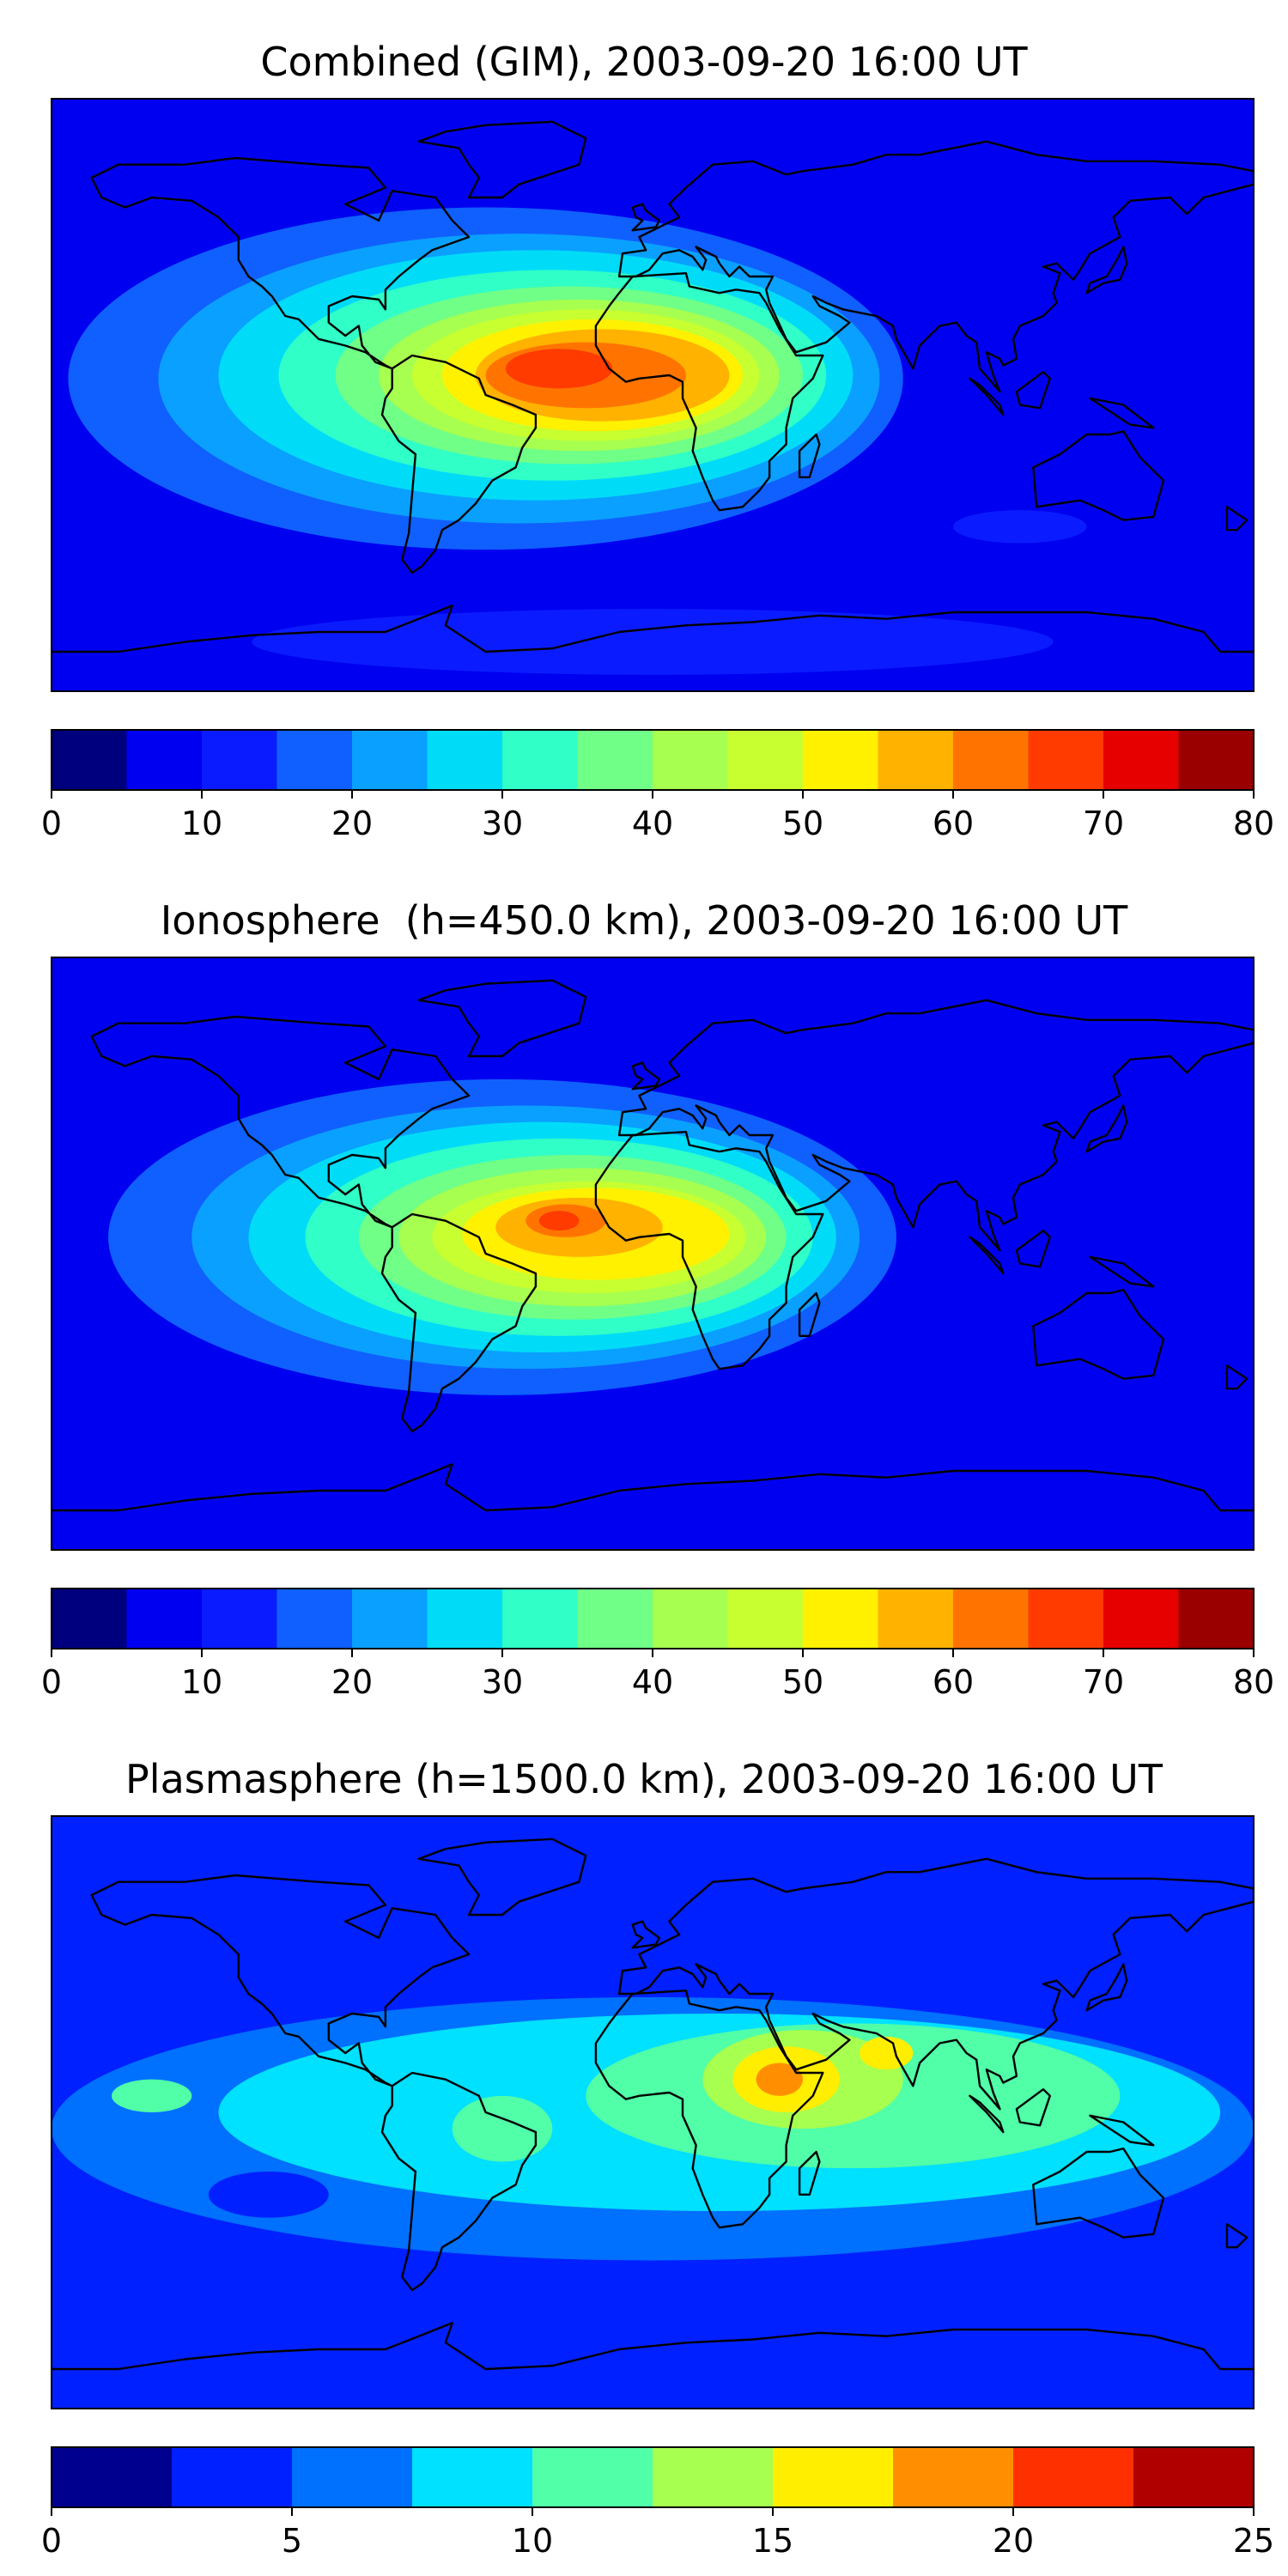 This screenshot has width=1288, height=2576. I want to click on chart-title: Combined (GIM), 2003-09-20 16:00 UT, so click(644, 62).